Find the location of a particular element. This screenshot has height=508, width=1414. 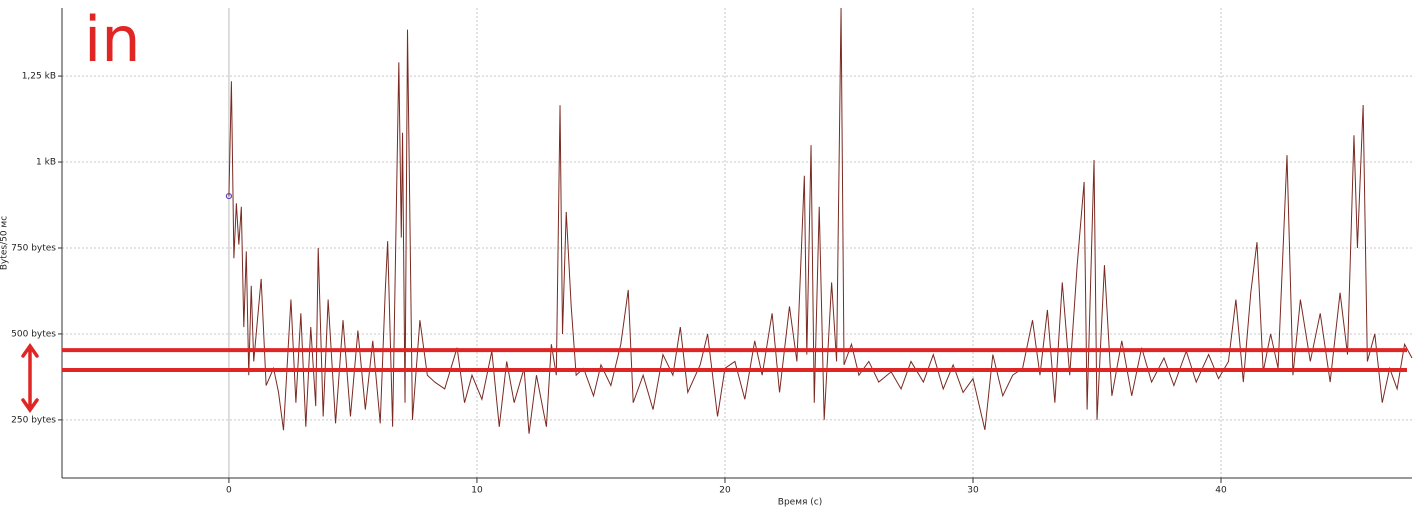

y-tick-label: 1 kB is located at coordinates (46, 163).